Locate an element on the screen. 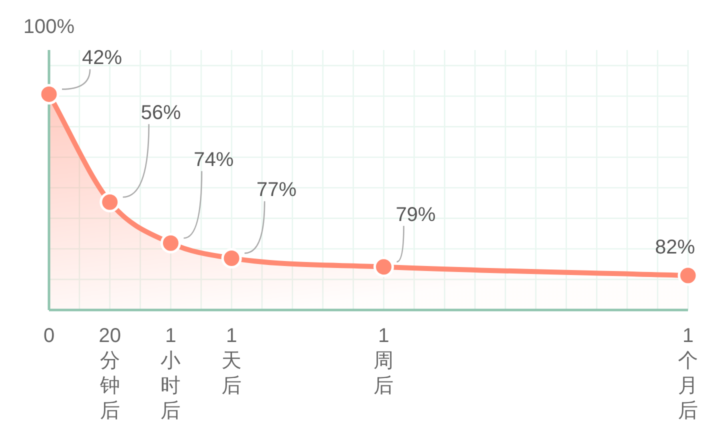 This screenshot has height=432, width=720. annotation: 74% is located at coordinates (214, 160).